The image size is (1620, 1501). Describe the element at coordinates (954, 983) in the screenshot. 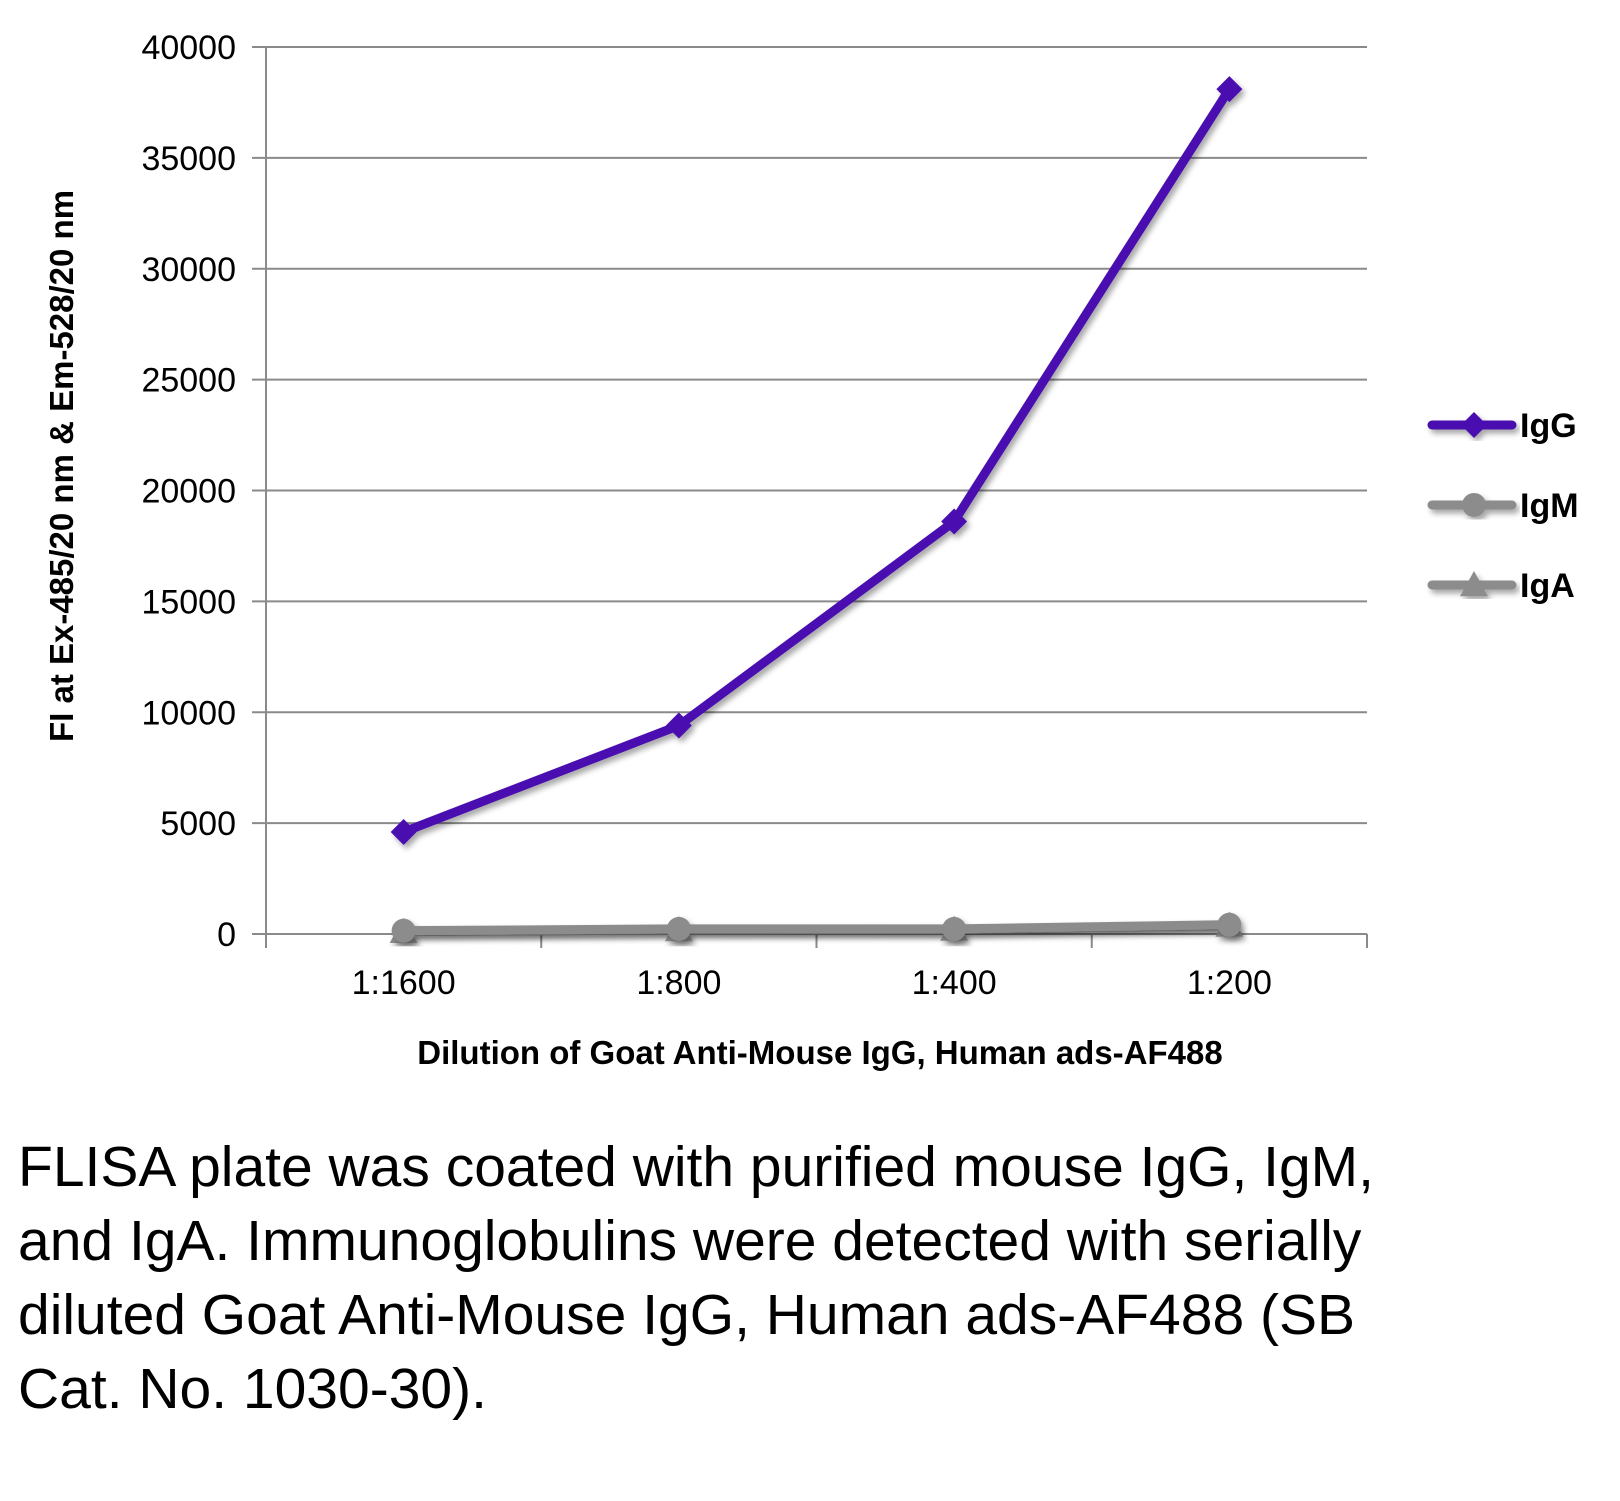

I see `x-tick-label: 1:400` at that location.